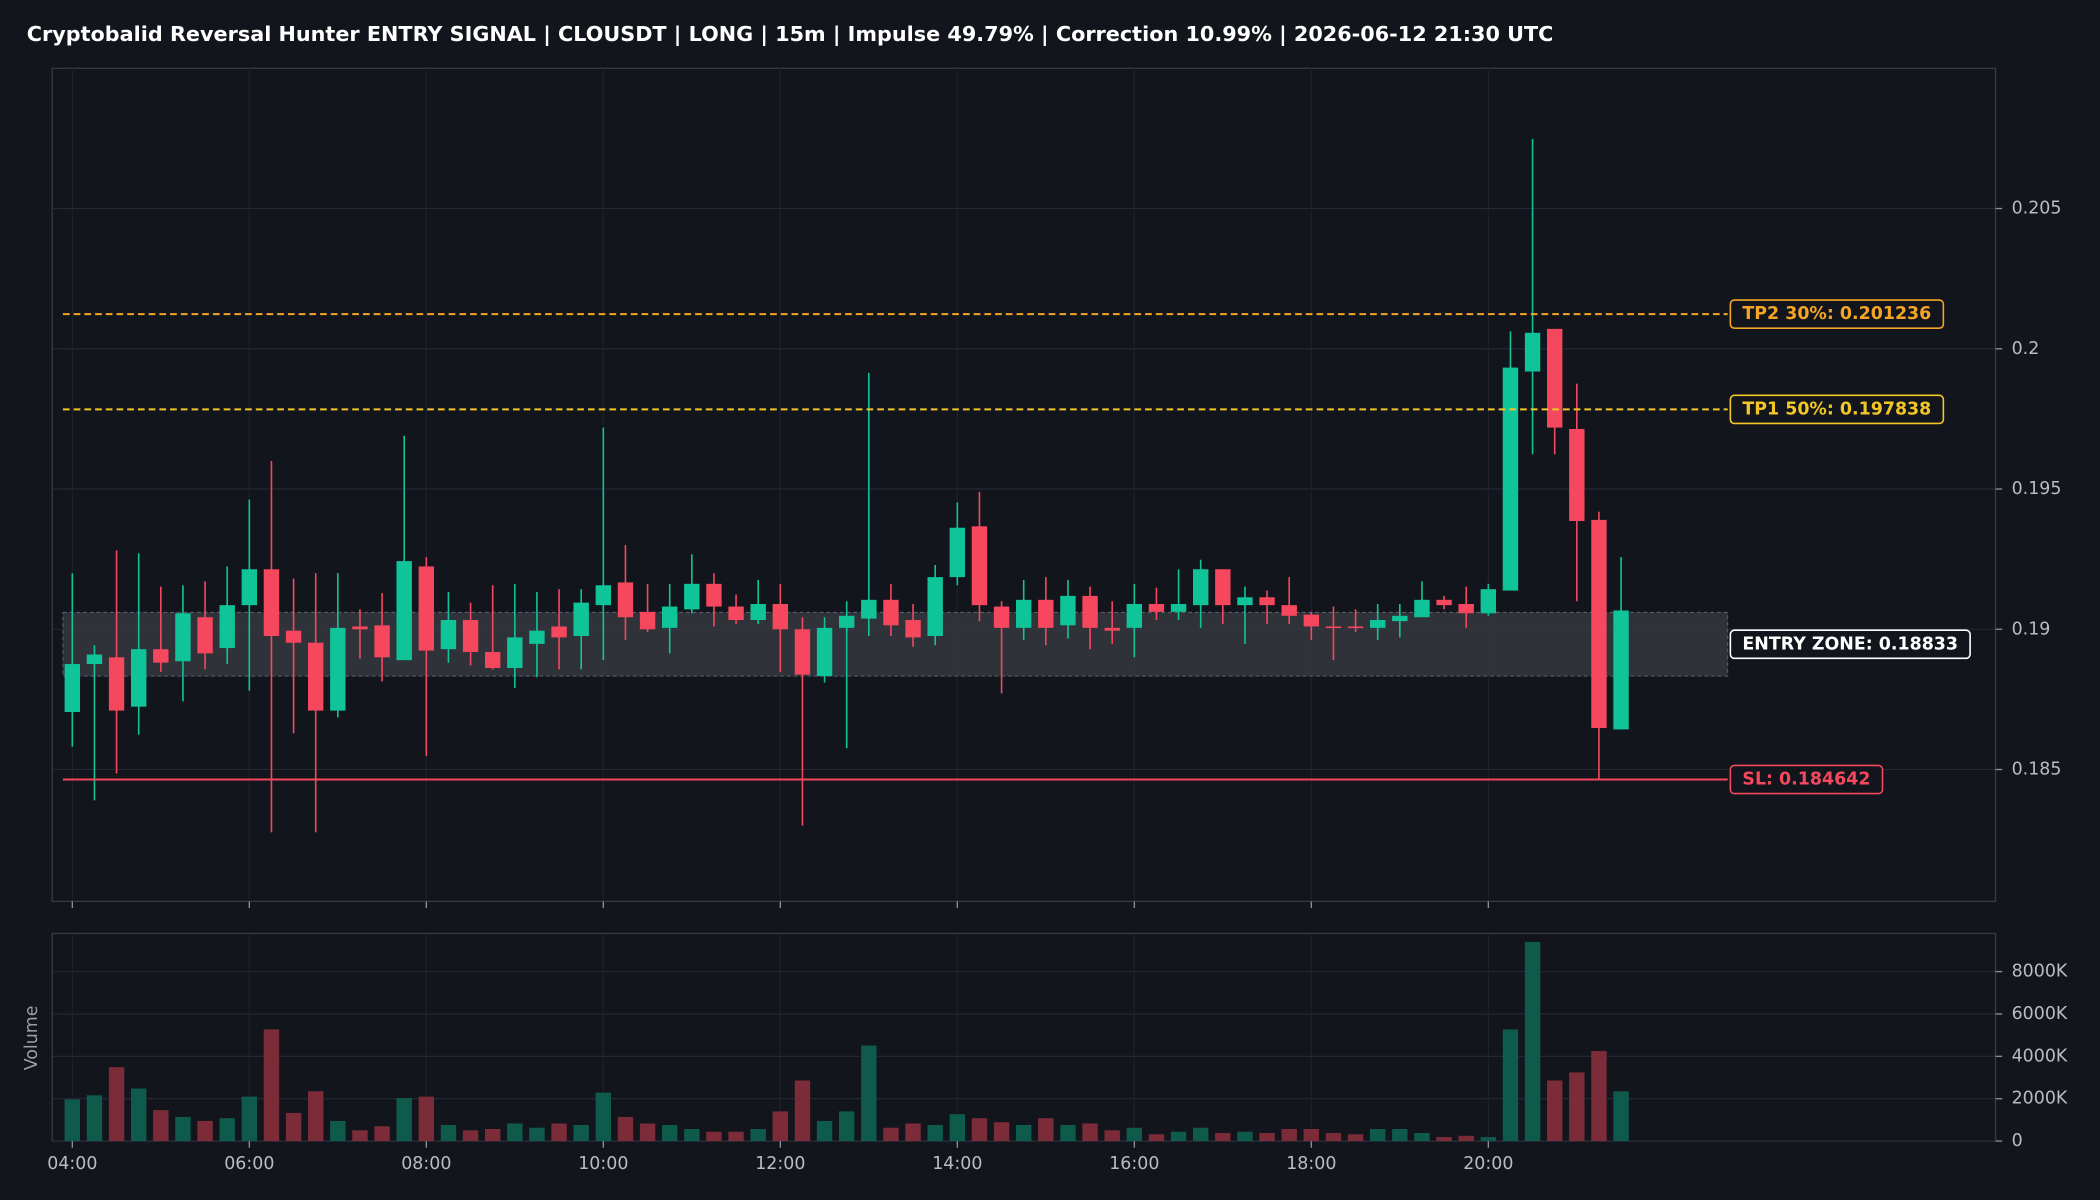  What do you see at coordinates (1837, 409) in the screenshot?
I see `level-label-box` at bounding box center [1837, 409].